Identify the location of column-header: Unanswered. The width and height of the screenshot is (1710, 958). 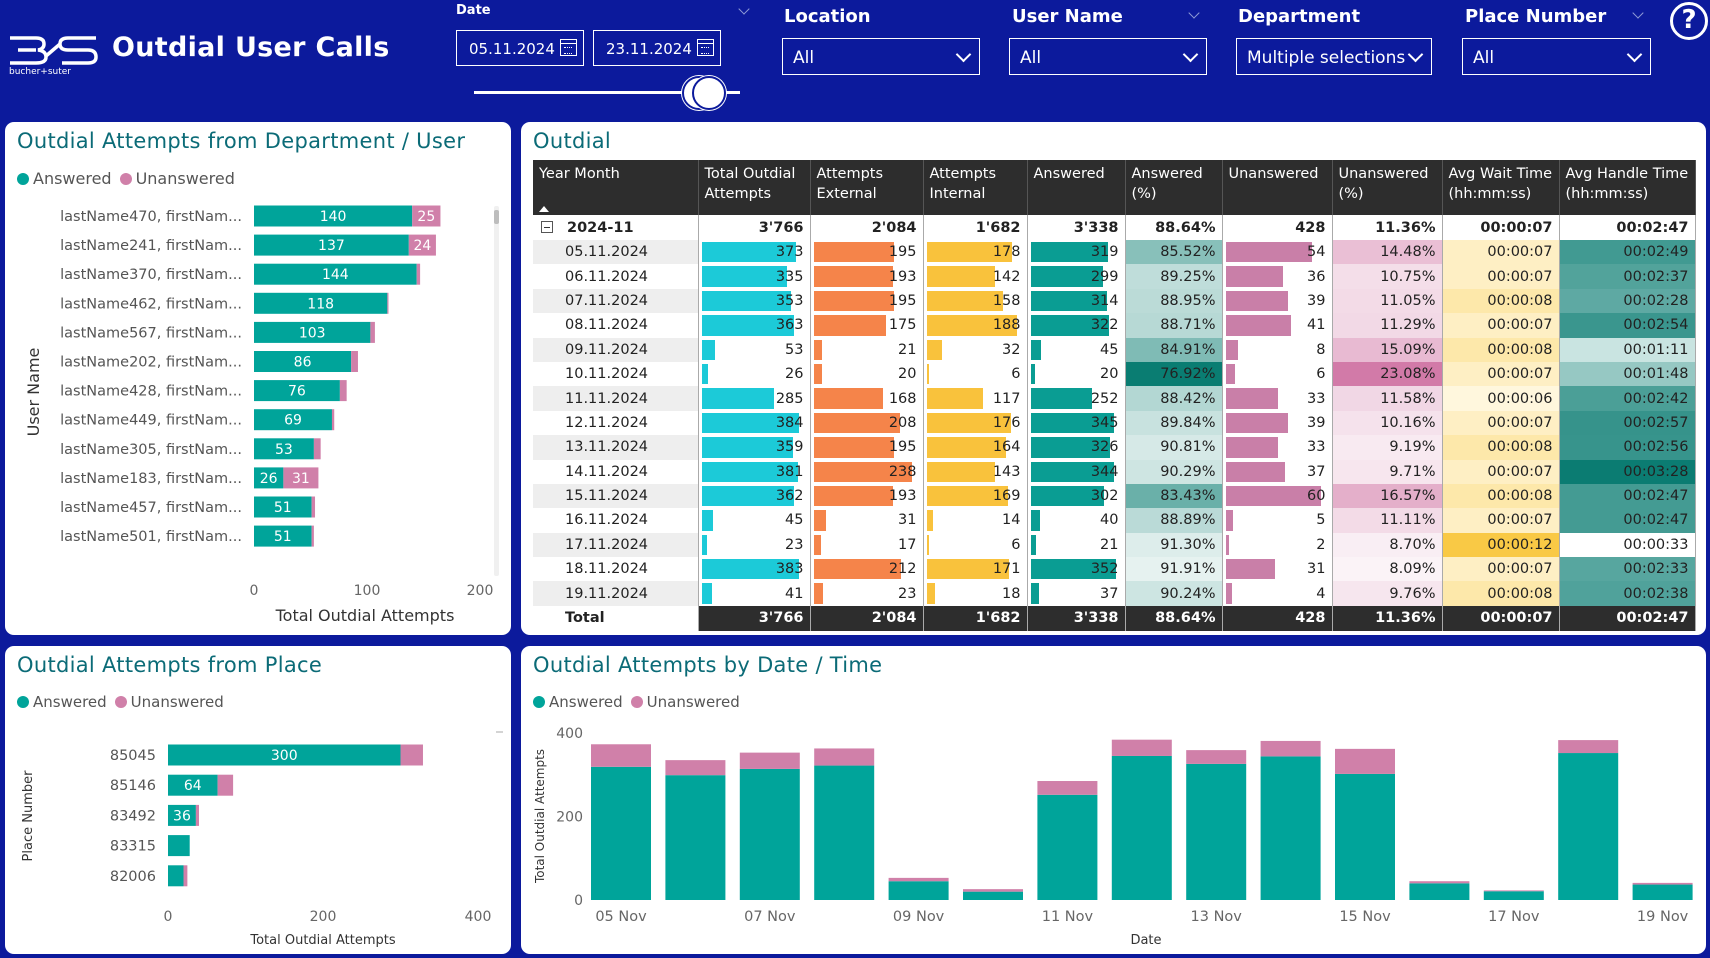
(1277, 187).